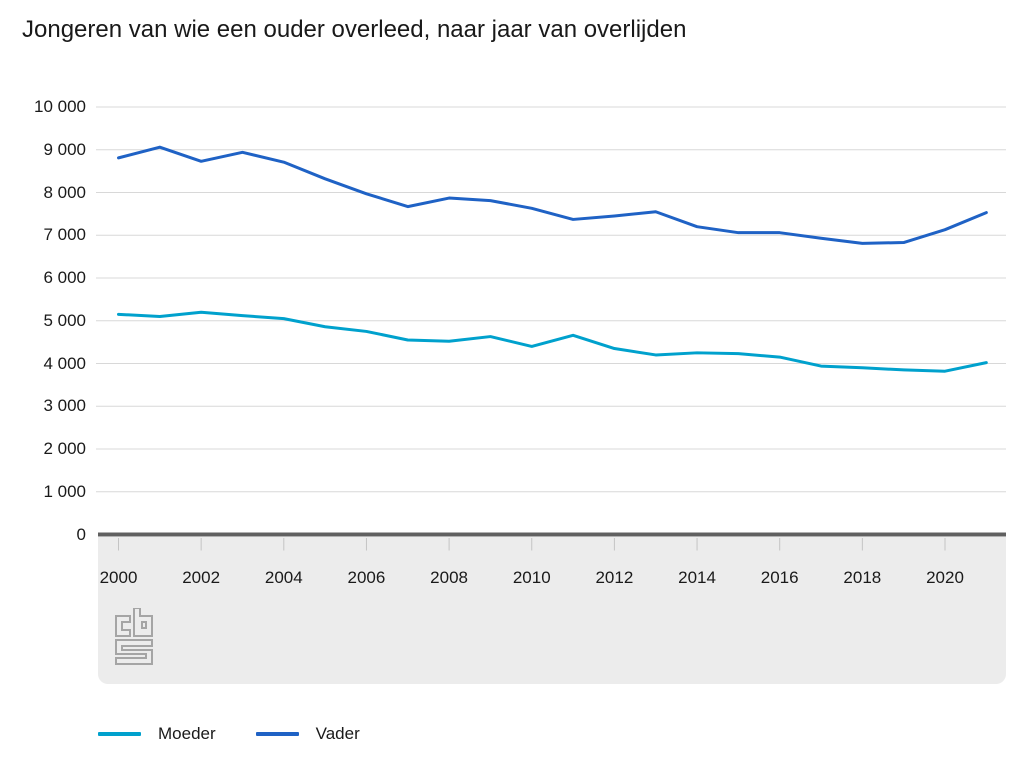 The height and width of the screenshot is (768, 1024). What do you see at coordinates (779, 577) in the screenshot?
I see `x-axis-tick-label: 2016` at bounding box center [779, 577].